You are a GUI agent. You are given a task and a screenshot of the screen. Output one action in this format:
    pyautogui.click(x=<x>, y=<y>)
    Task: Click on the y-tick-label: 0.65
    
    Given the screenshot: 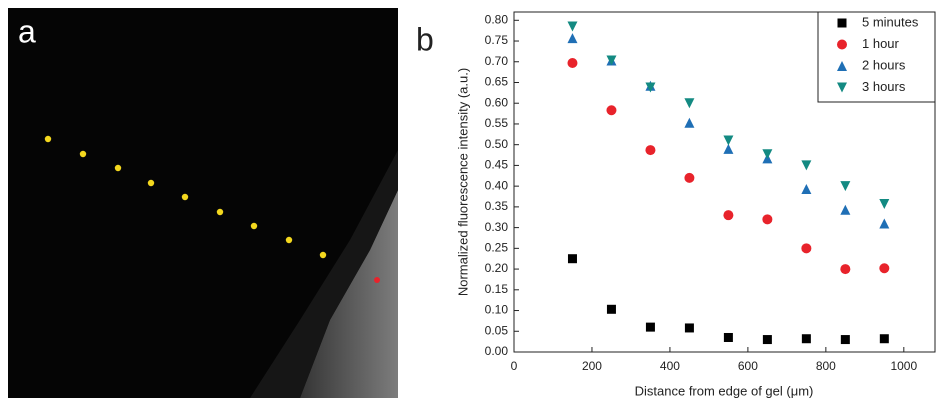 What is the action you would take?
    pyautogui.click(x=497, y=82)
    